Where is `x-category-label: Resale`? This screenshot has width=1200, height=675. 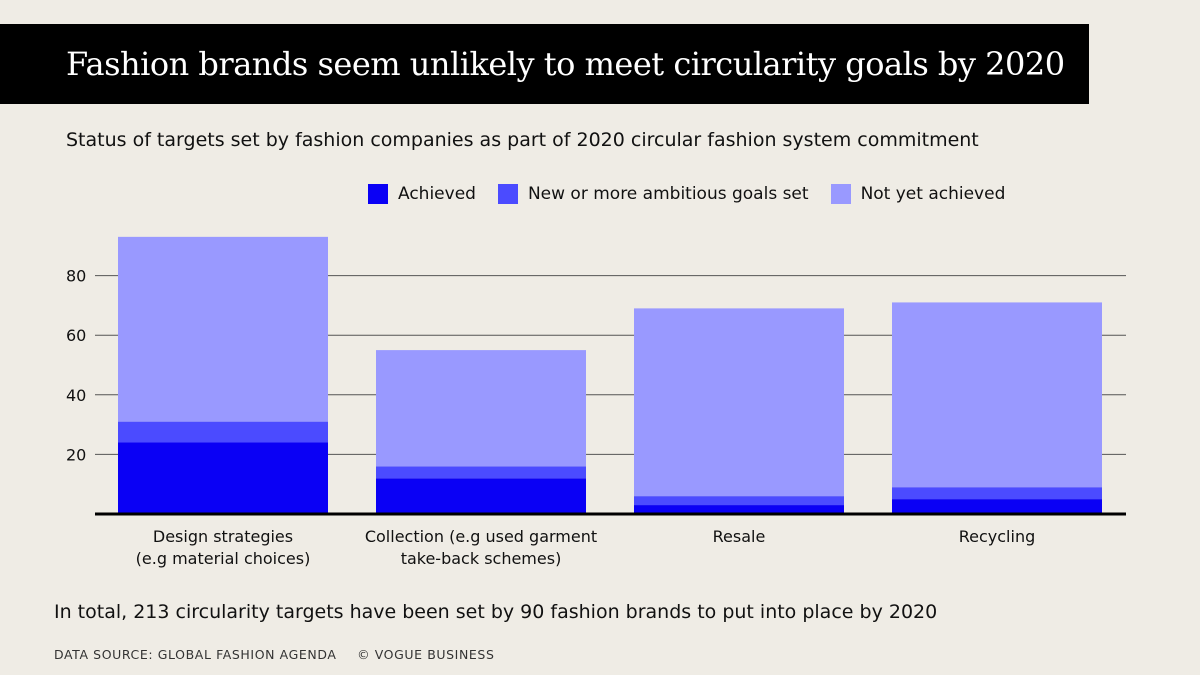 x-category-label: Resale is located at coordinates (739, 536).